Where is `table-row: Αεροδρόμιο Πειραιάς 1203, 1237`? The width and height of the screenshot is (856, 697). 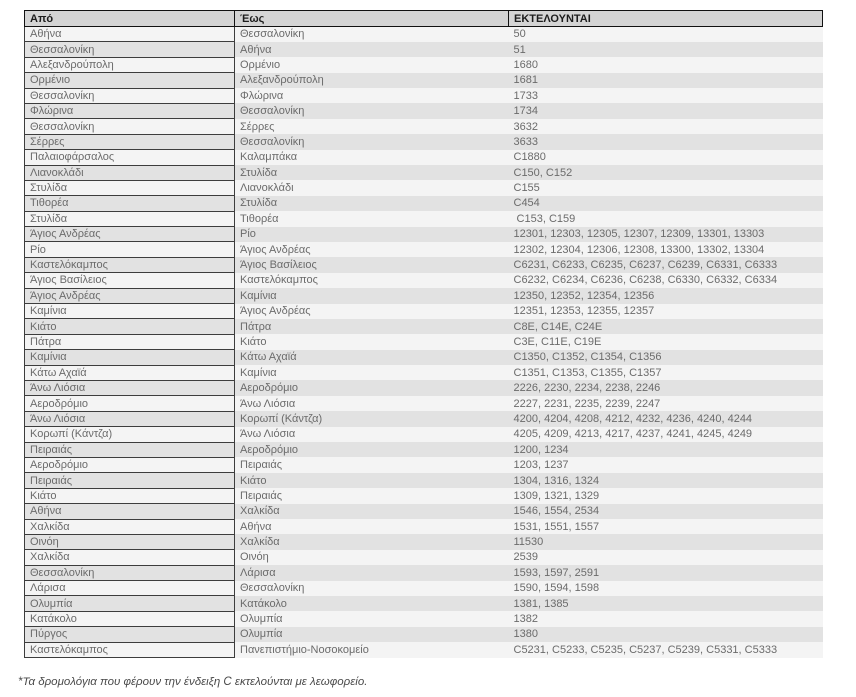 table-row: Αεροδρόμιο Πειραιάς 1203, 1237 is located at coordinates (423, 465).